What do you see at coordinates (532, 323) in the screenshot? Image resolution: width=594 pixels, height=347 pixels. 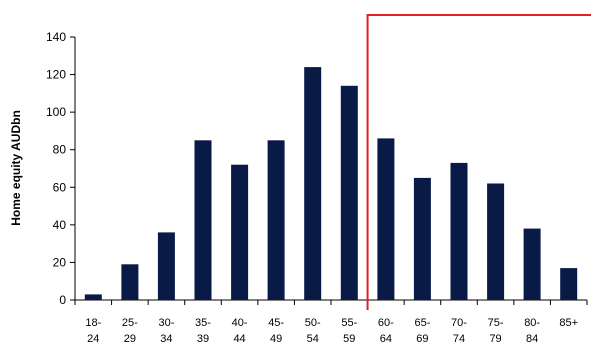 I see `x-tick-label: 80-` at bounding box center [532, 323].